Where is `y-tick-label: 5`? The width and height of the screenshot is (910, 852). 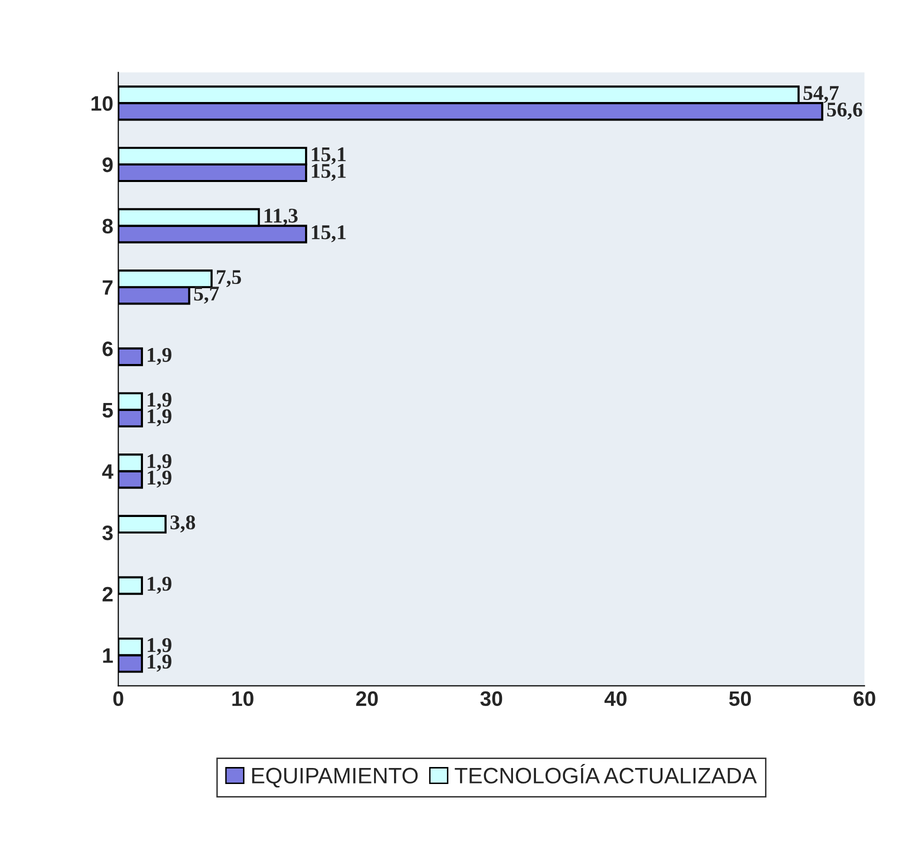
y-tick-label: 5 is located at coordinates (107, 410).